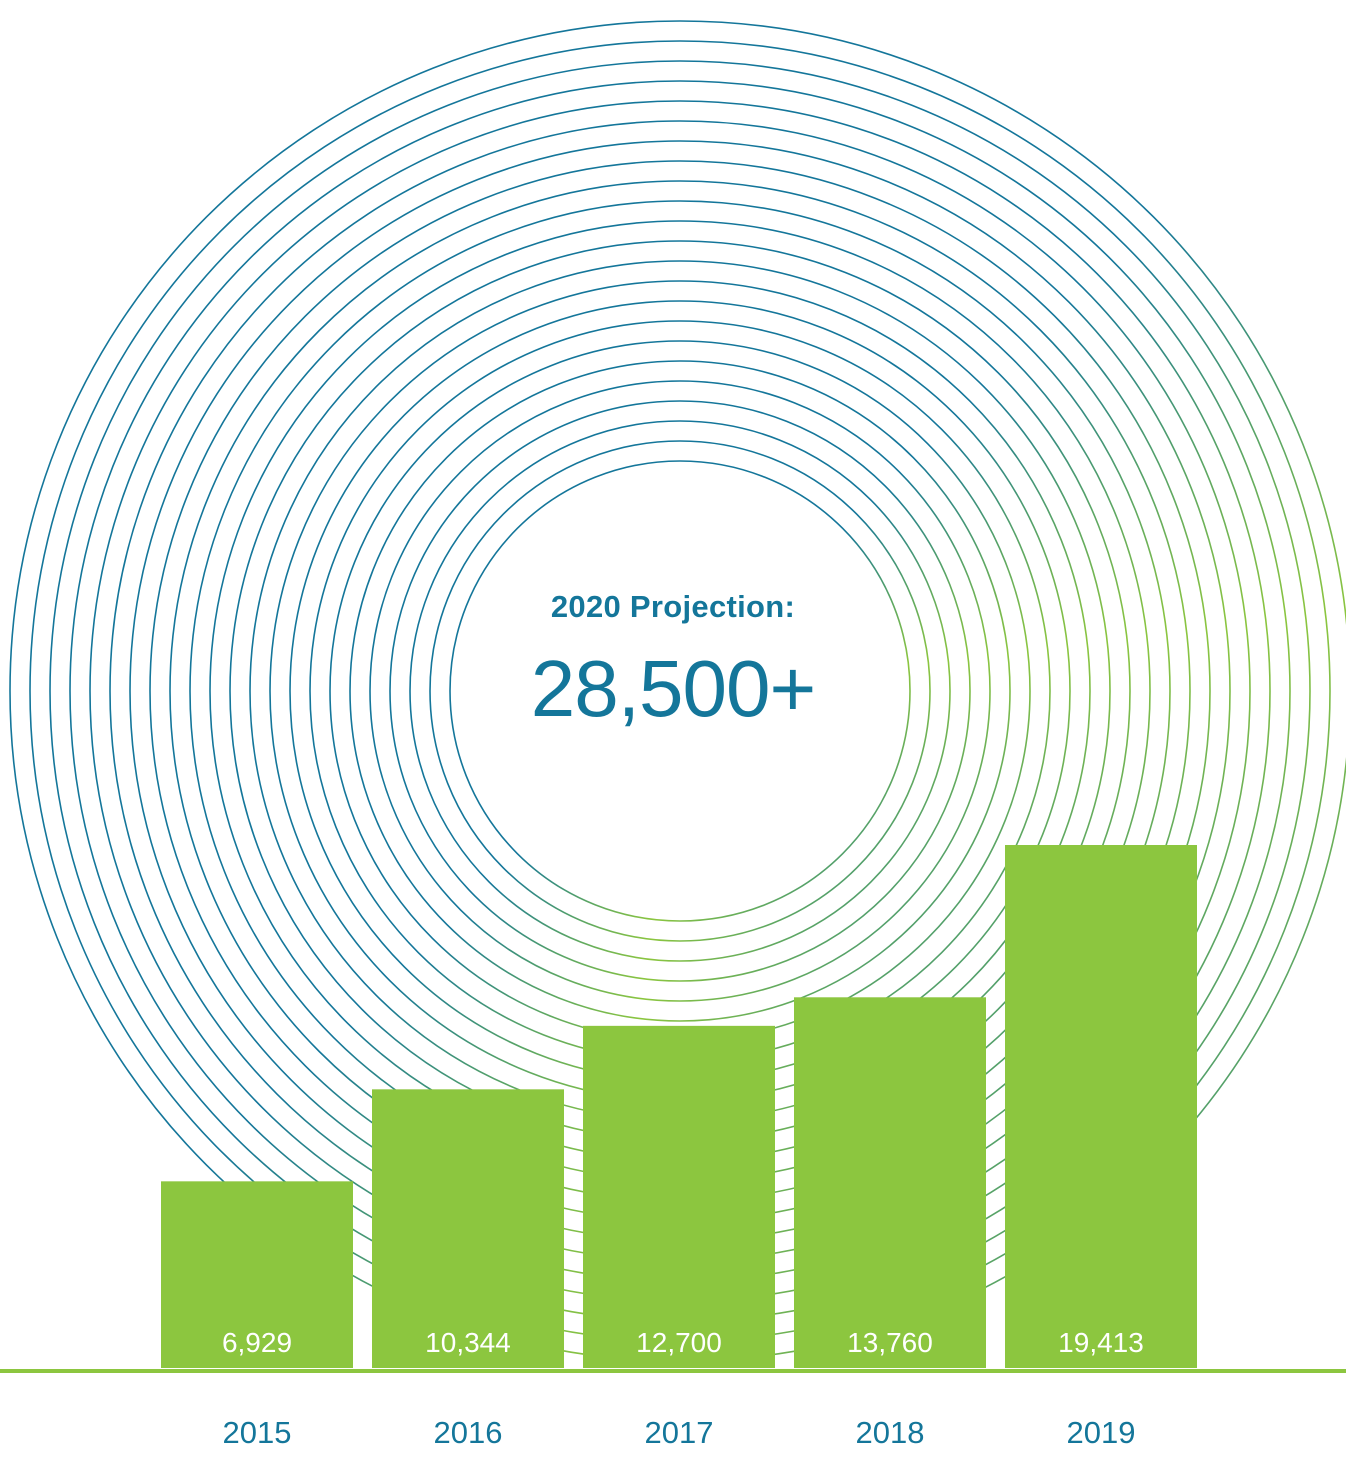 This screenshot has height=1462, width=1346. What do you see at coordinates (468, 1432) in the screenshot?
I see `x-tick-label-2016: 2016` at bounding box center [468, 1432].